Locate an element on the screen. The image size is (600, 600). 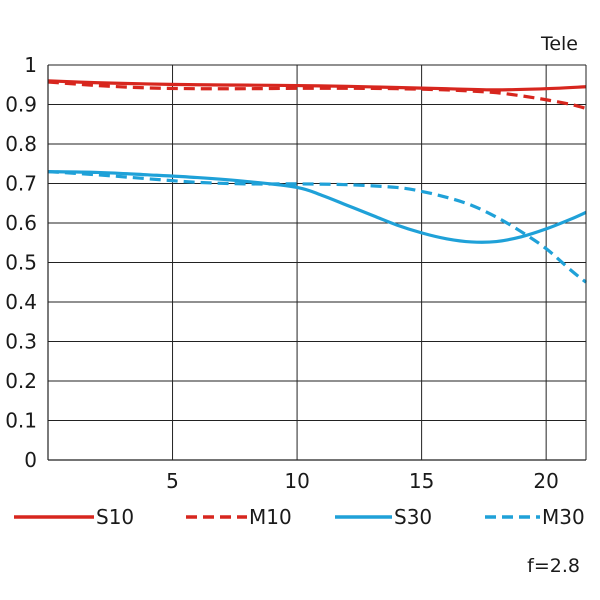
footnote-label: f=2.8 is located at coordinates (553, 566).